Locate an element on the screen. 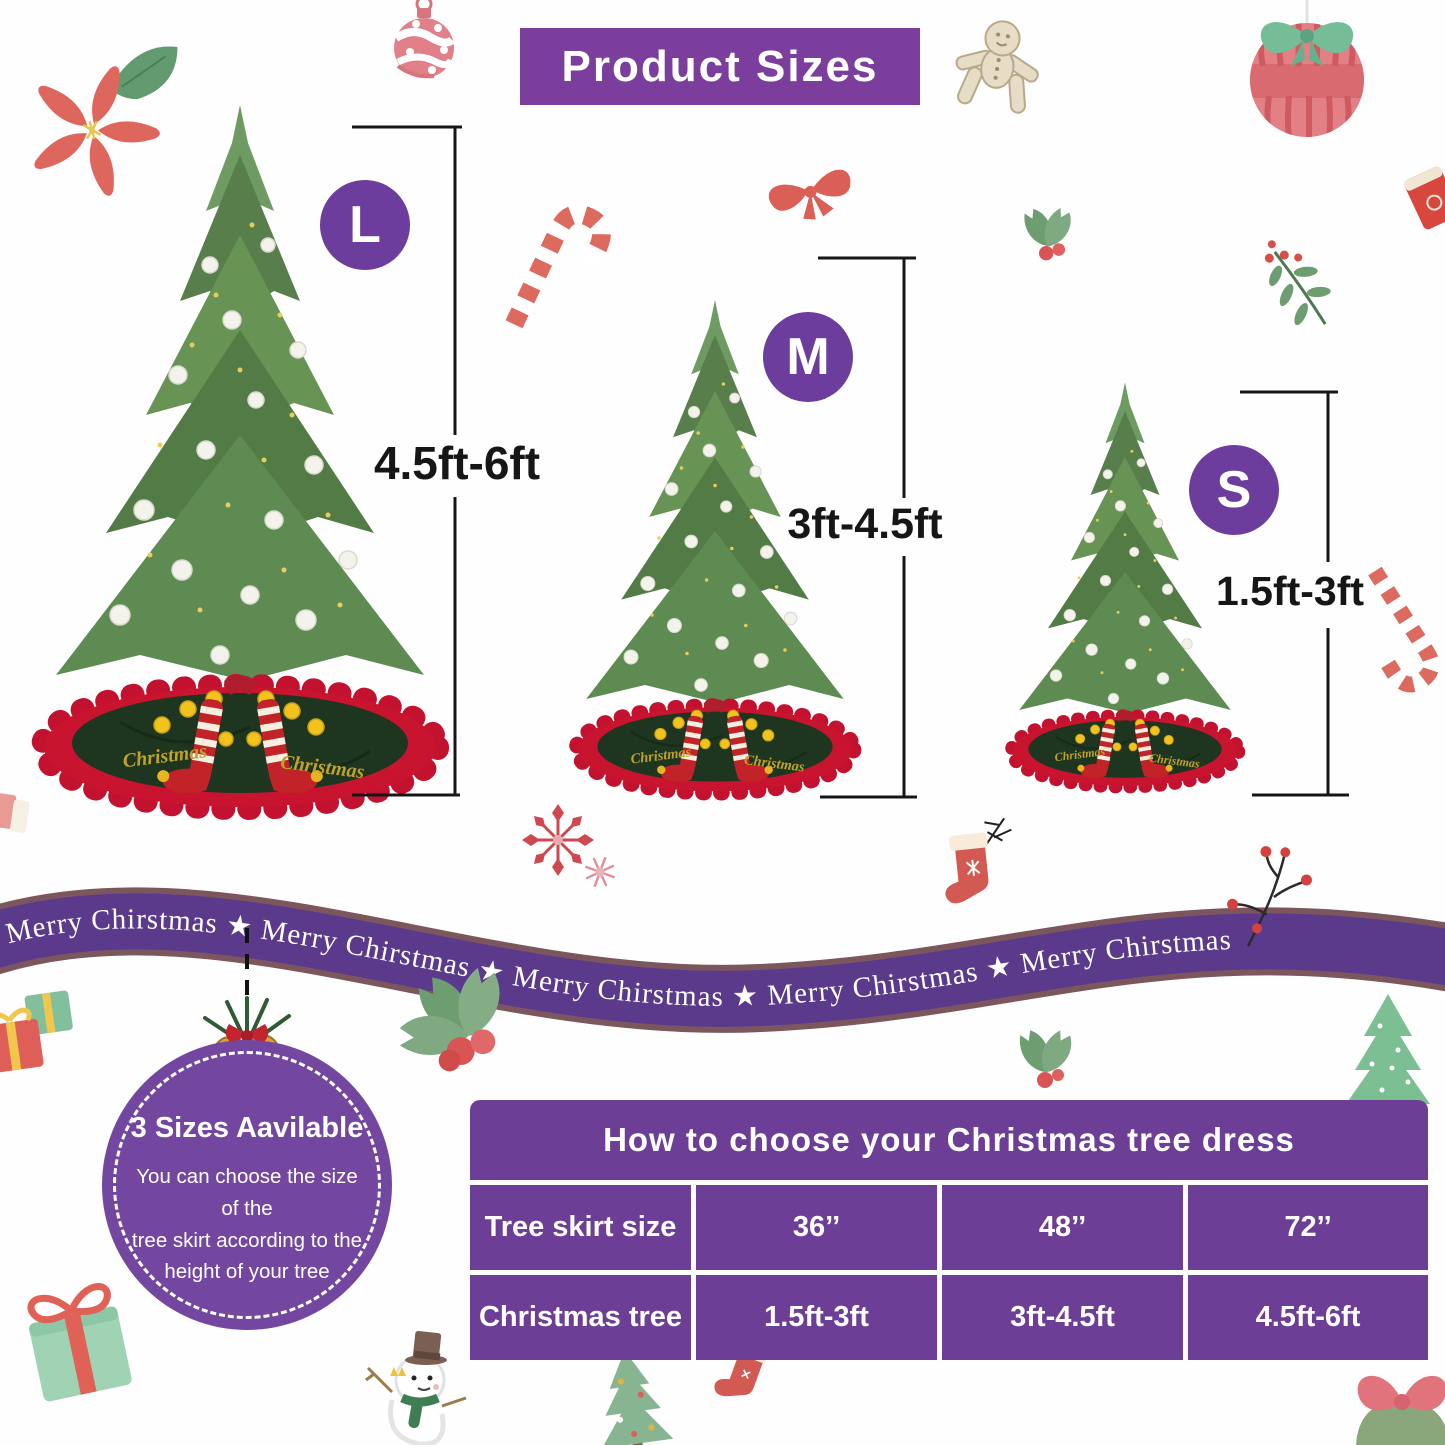  size-letter-m: M is located at coordinates (807, 357).